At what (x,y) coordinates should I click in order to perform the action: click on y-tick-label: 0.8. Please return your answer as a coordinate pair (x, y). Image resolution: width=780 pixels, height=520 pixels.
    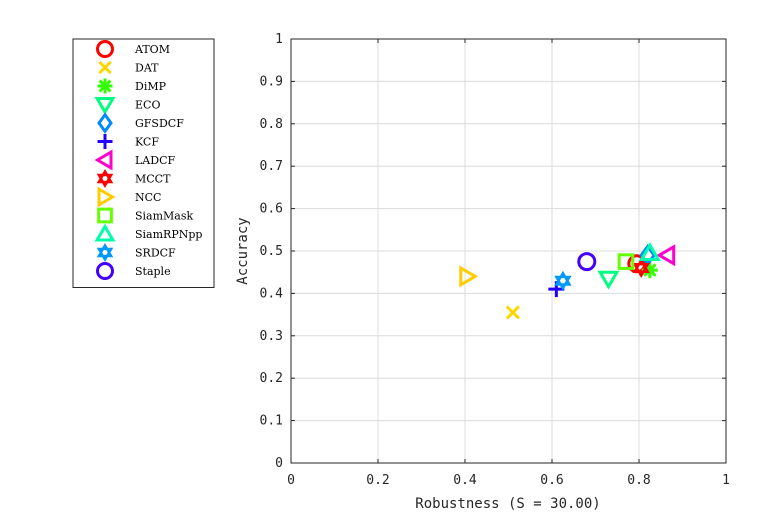
    Looking at the image, I should click on (271, 124).